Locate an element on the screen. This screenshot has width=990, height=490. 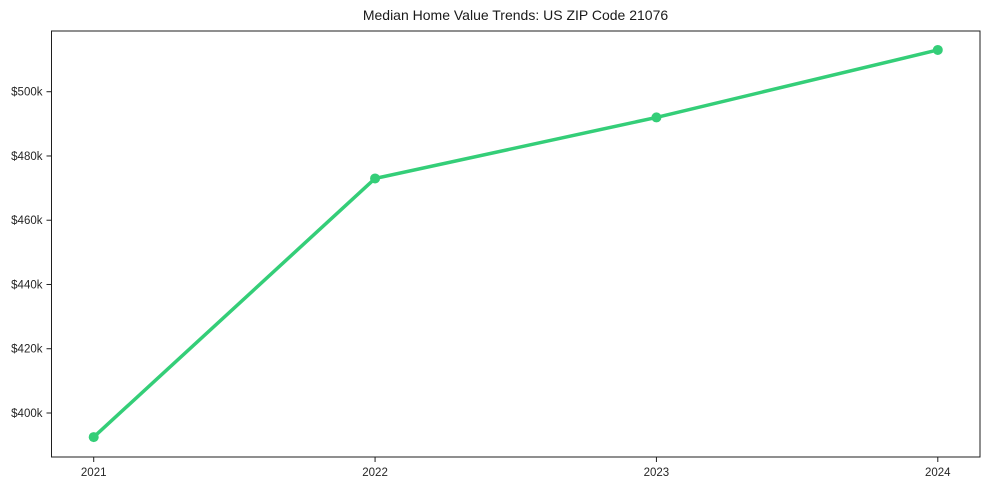
y-axis-tick-label: $440k is located at coordinates (27, 285).